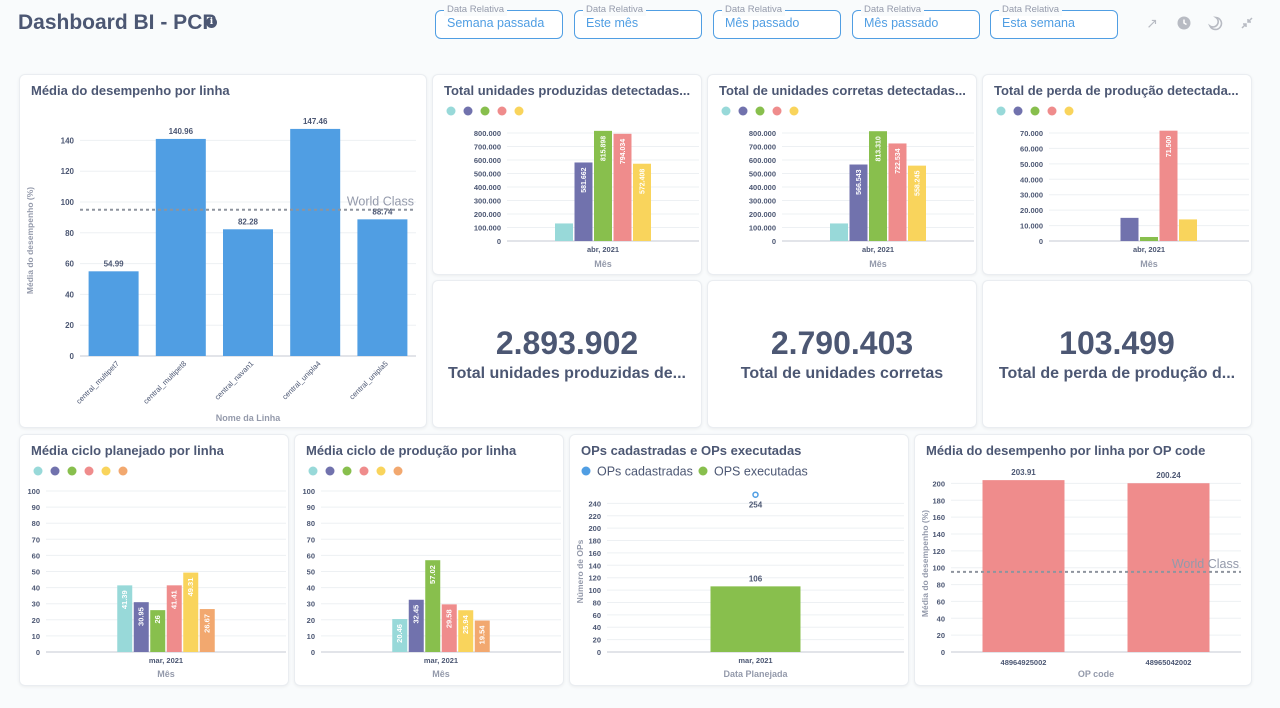 This screenshot has width=1280, height=708. I want to click on data-label: 140.96, so click(181, 131).